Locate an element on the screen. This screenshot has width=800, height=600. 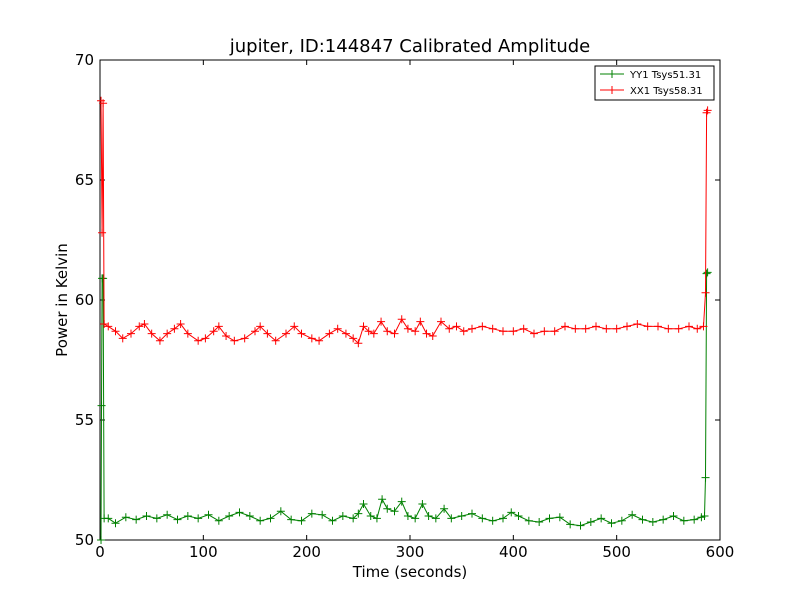
legend-label-xx1: XX1 Tsys58.31 is located at coordinates (666, 91).